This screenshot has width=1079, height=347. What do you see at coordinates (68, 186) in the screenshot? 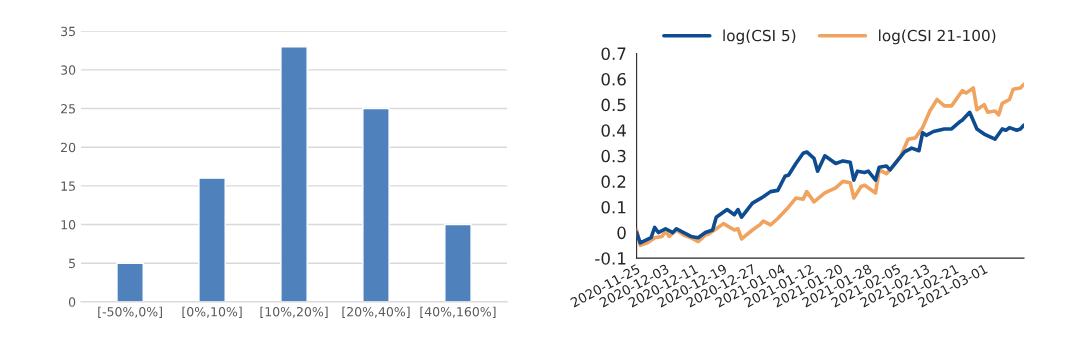
I see `y-tick-label: 15` at bounding box center [68, 186].